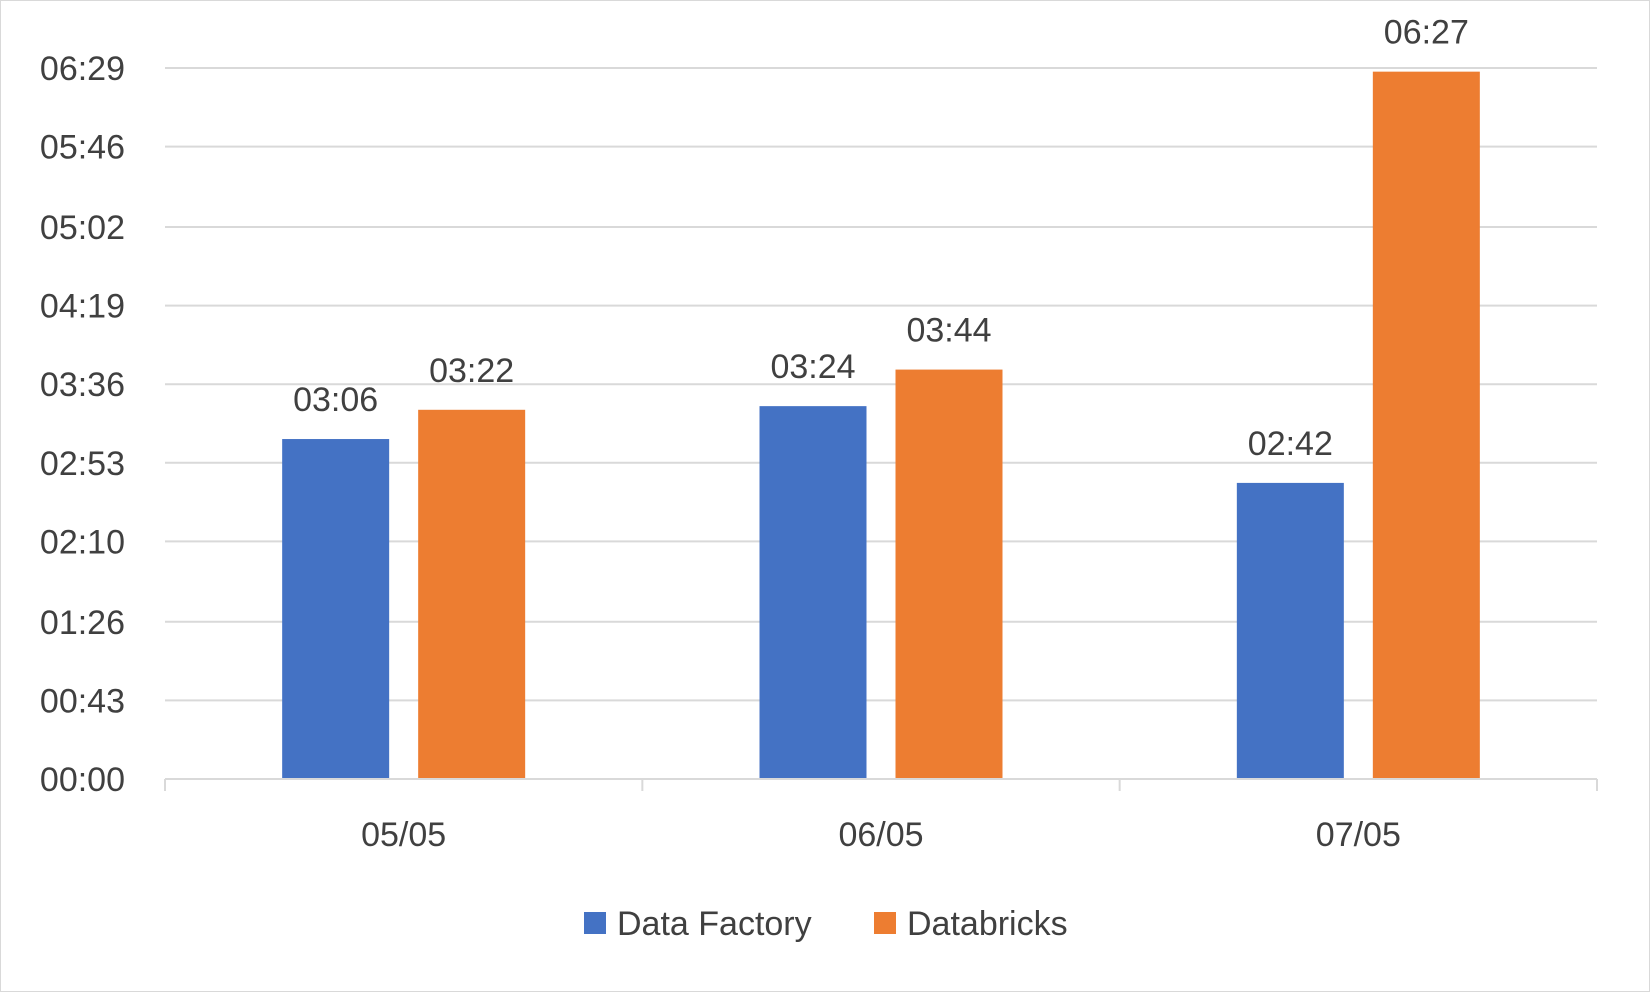 The image size is (1650, 992). I want to click on legend-label: Databricks, so click(987, 924).